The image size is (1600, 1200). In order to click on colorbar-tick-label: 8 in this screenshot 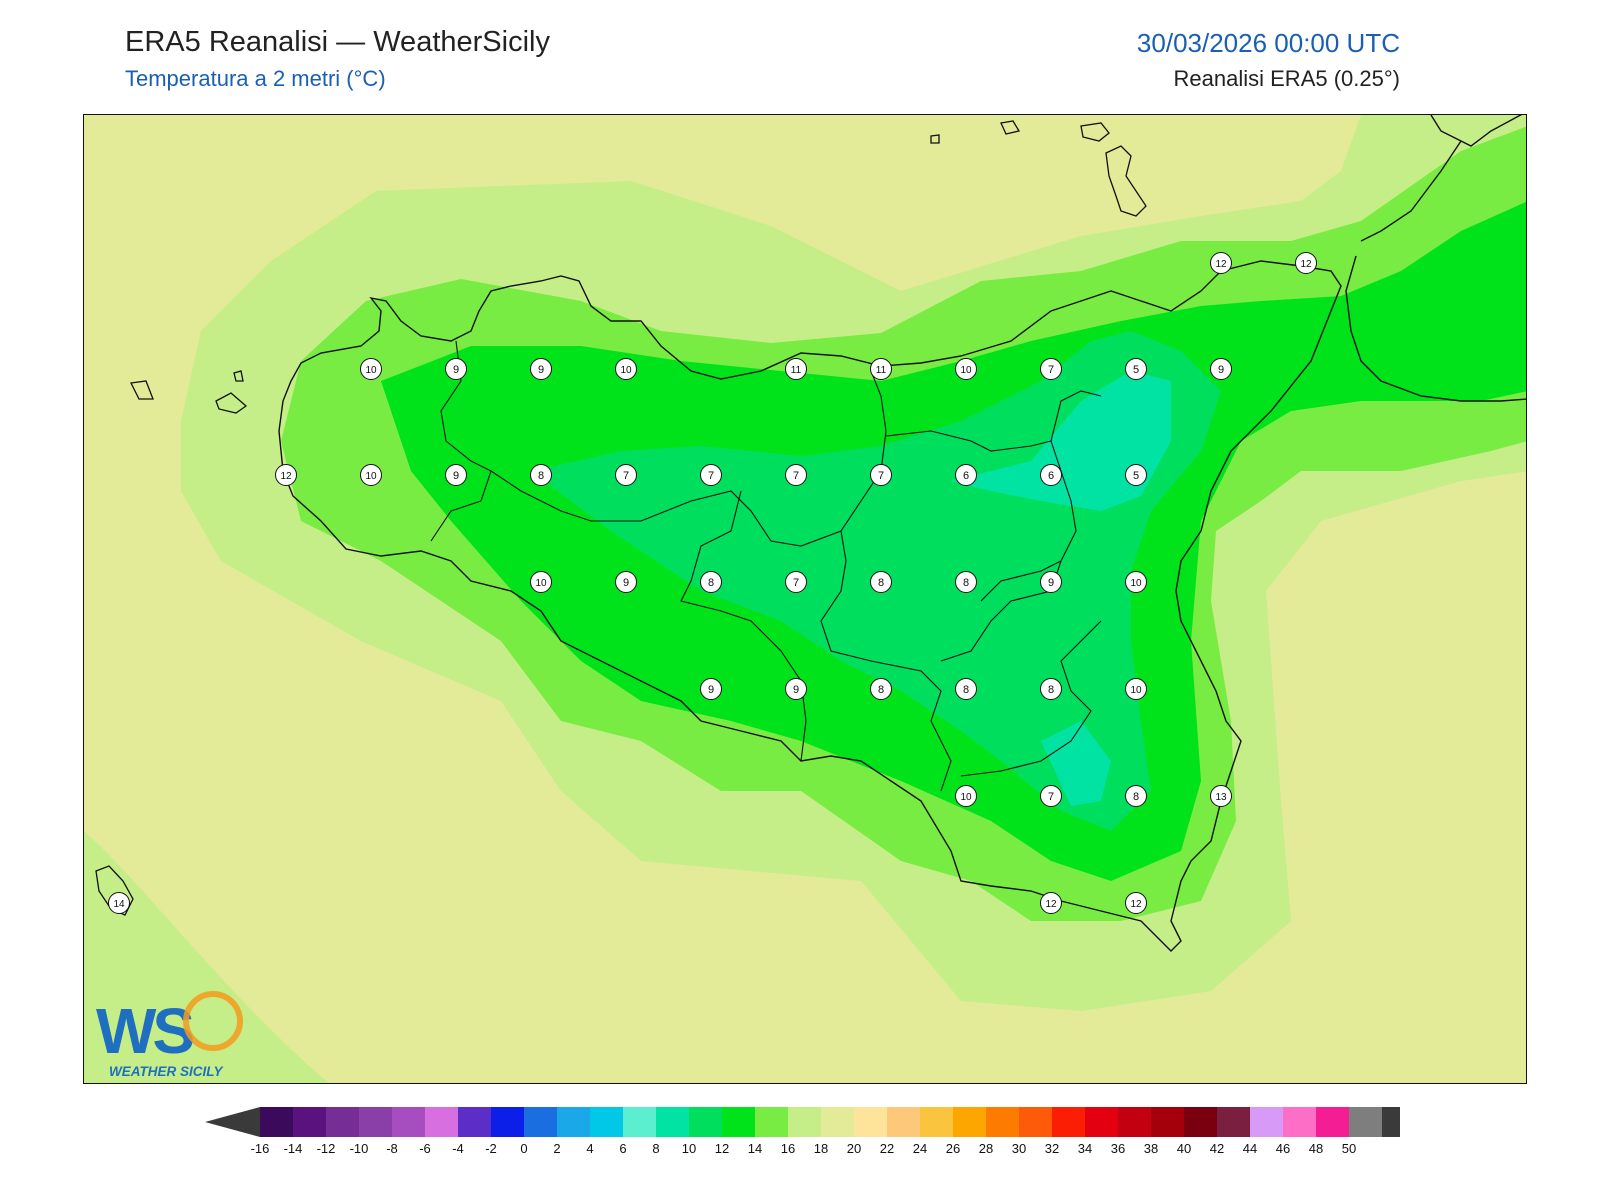, I will do `click(655, 1148)`.